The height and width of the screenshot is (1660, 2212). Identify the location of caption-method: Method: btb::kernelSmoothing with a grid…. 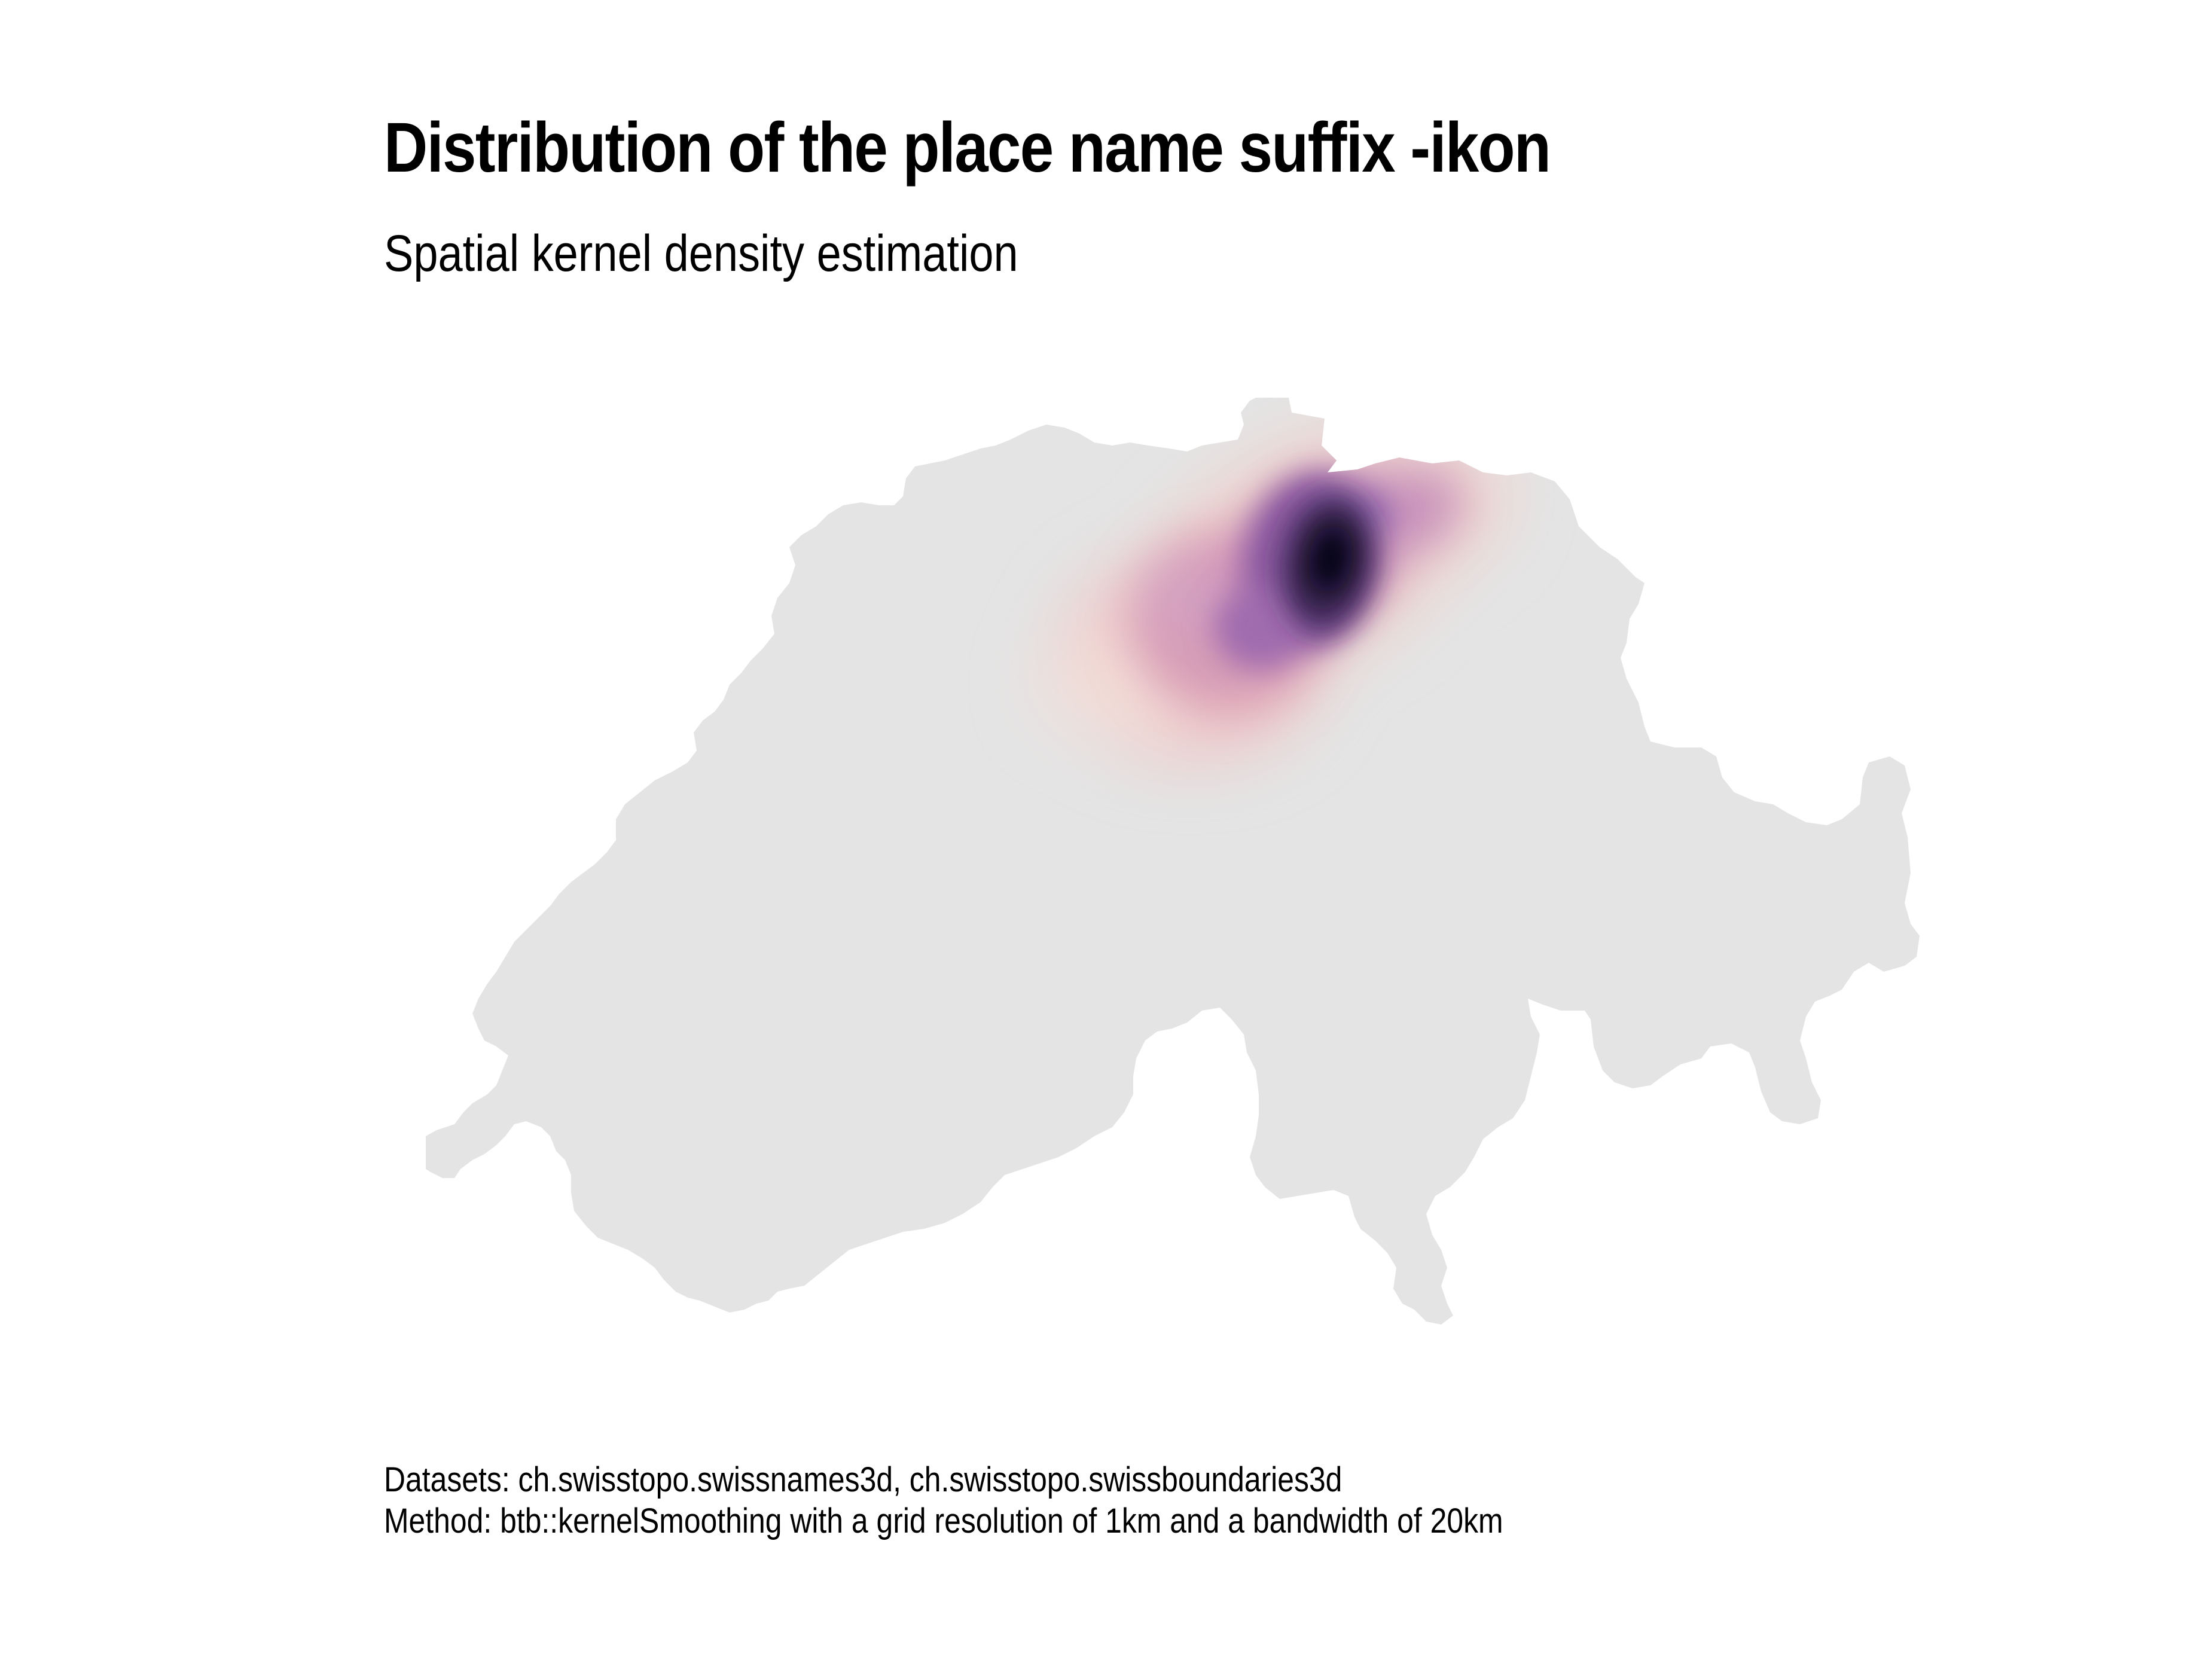
(943, 1521).